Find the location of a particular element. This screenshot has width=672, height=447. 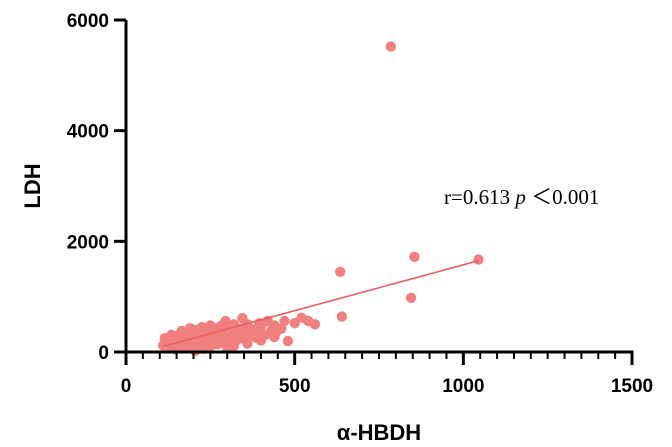

y-axis-label: LDH is located at coordinates (32, 185).